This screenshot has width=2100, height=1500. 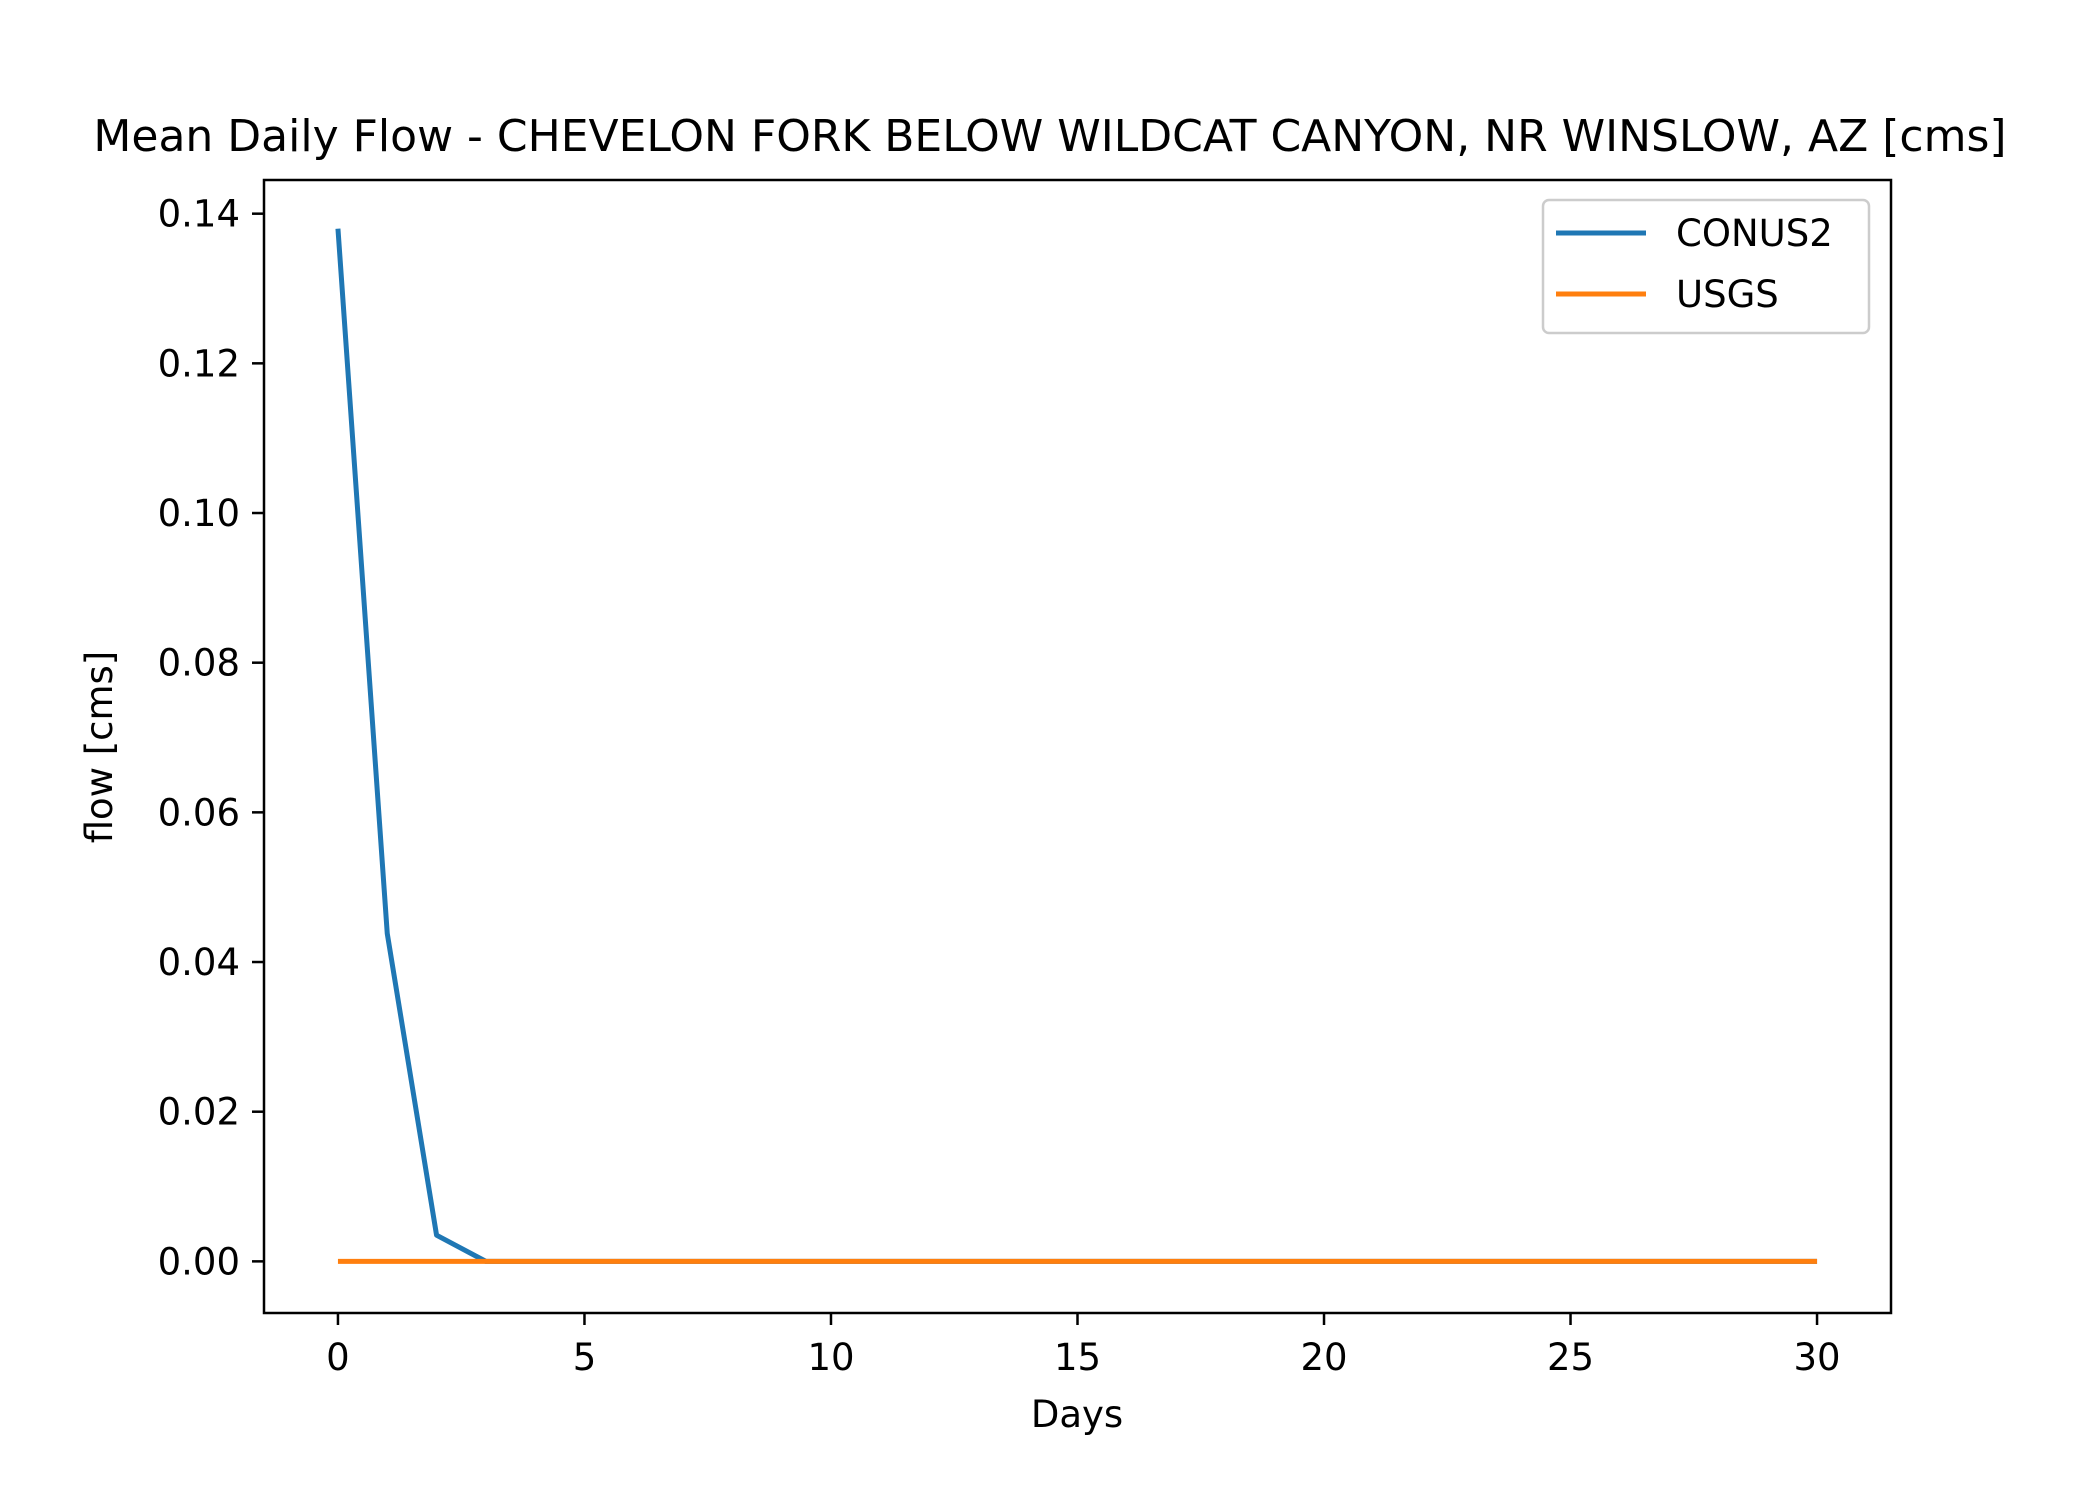 I want to click on x-tick-label: 30, so click(x=1816, y=1357).